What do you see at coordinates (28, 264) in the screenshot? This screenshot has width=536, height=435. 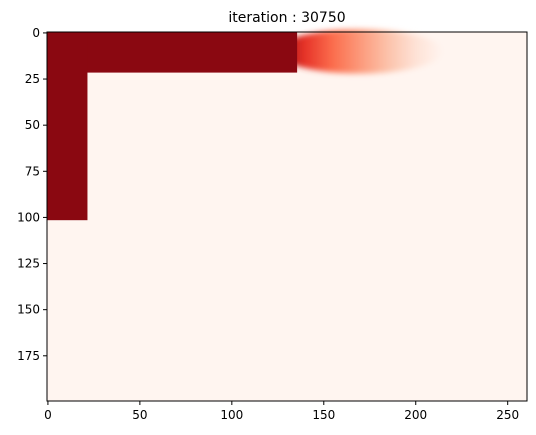 I see `y-tick-label: 125` at bounding box center [28, 264].